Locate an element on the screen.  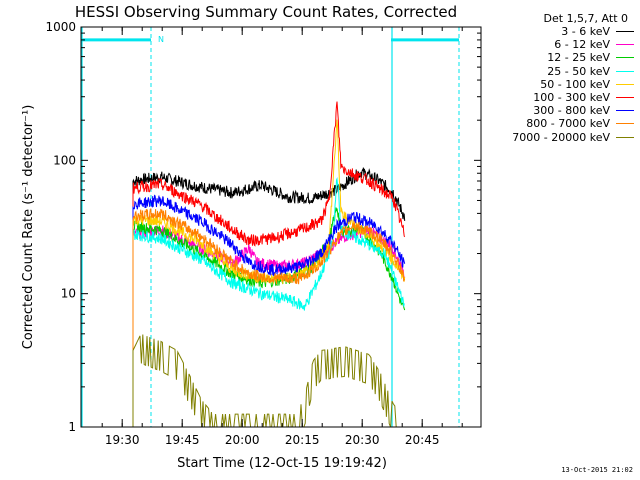
x-tick-label: 20:45 is located at coordinates (422, 440).